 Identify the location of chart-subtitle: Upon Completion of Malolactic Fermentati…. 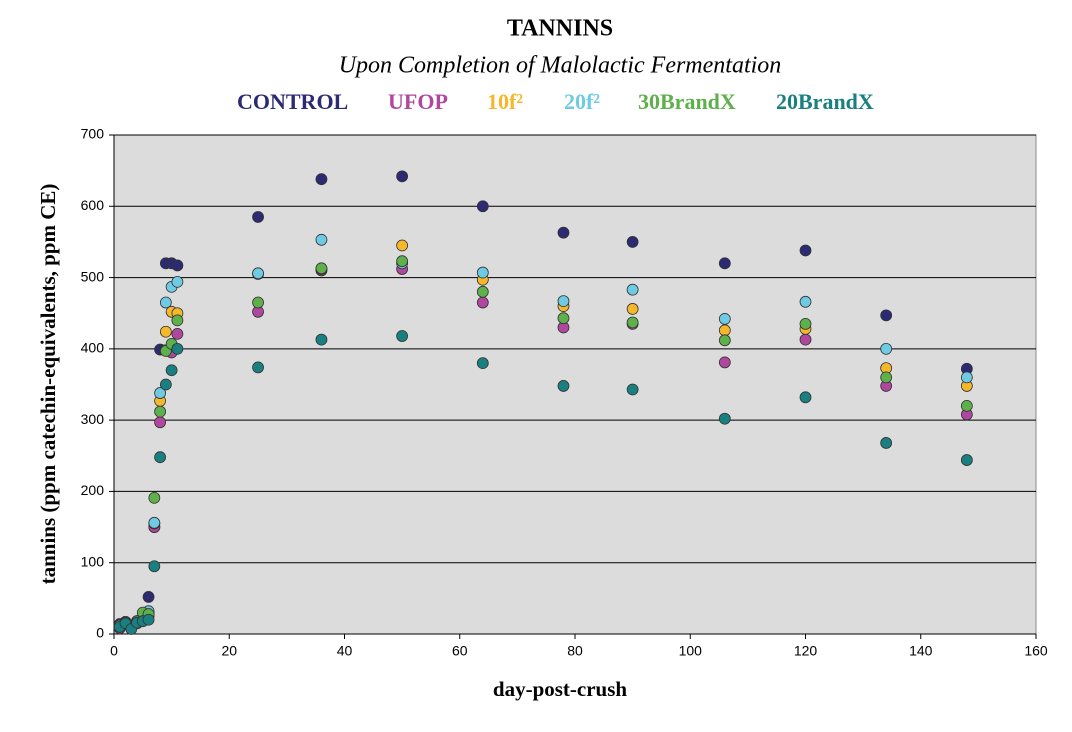
(560, 66).